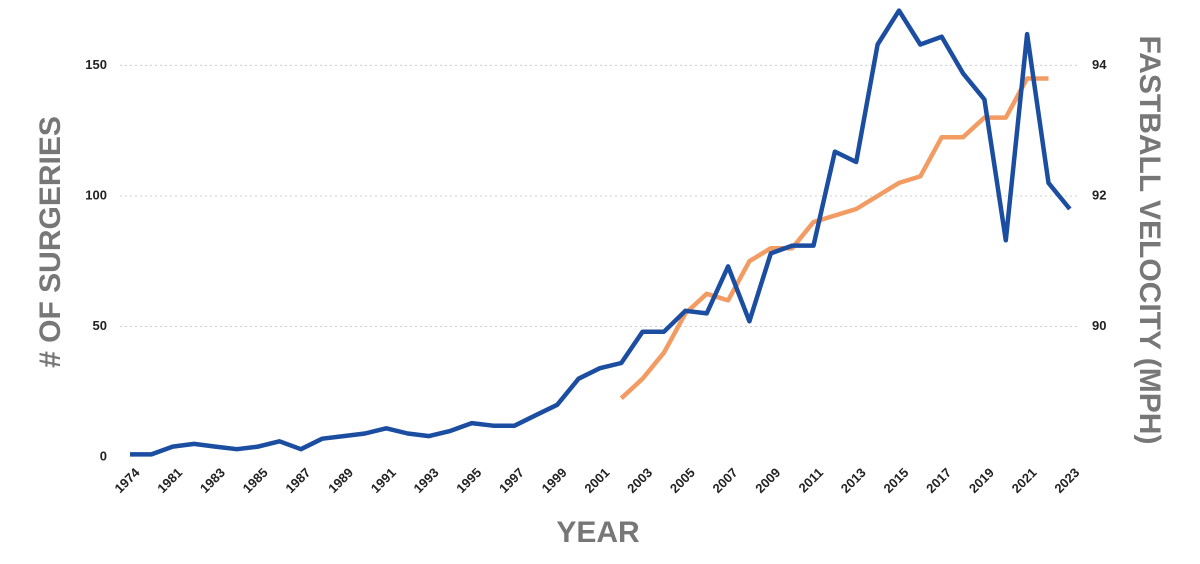 This screenshot has height=564, width=1200. What do you see at coordinates (383, 480) in the screenshot?
I see `x-tick-label: 1991` at bounding box center [383, 480].